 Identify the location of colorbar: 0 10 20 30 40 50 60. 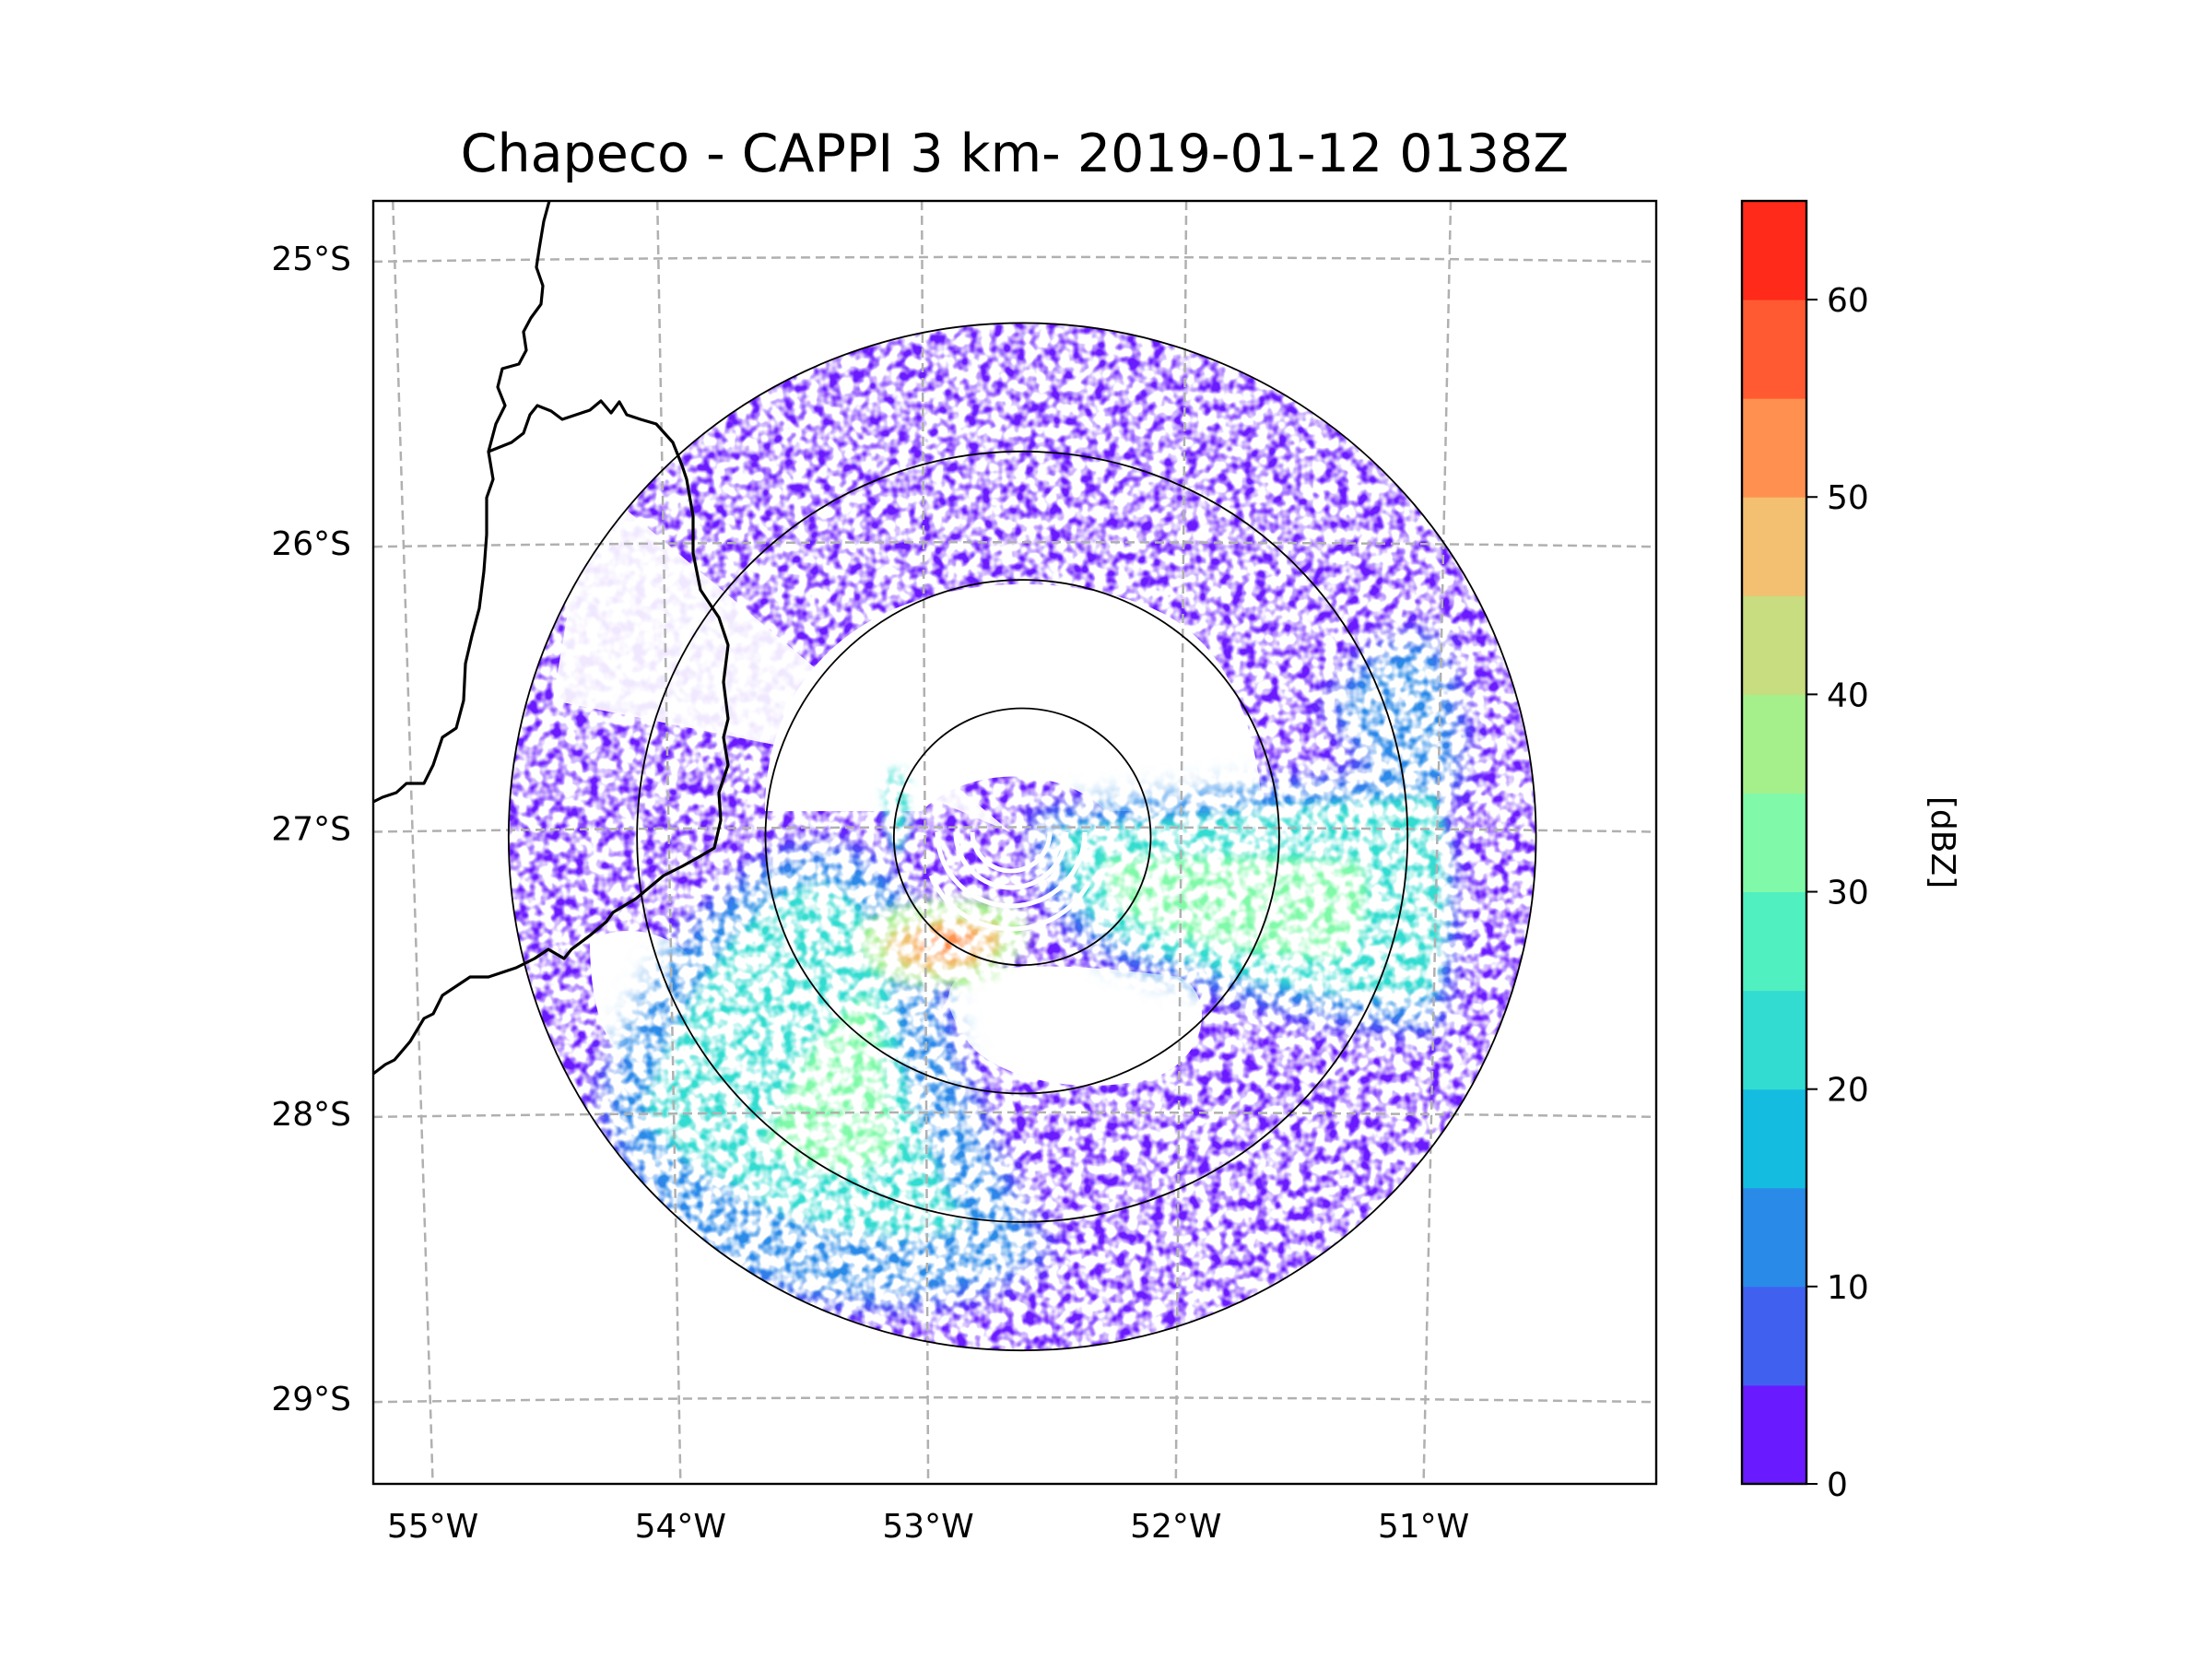
(1805, 852).